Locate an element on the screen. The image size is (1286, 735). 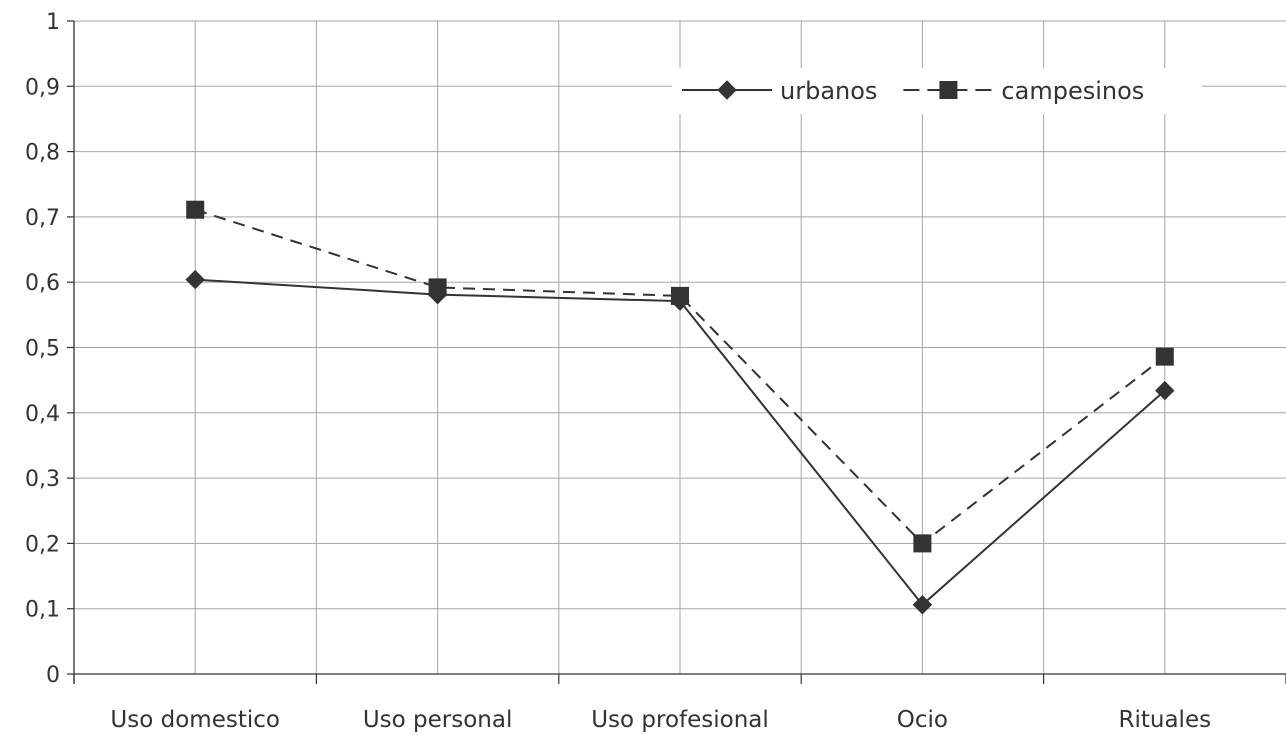
x-tick-label: Uso domestico is located at coordinates (195, 720).